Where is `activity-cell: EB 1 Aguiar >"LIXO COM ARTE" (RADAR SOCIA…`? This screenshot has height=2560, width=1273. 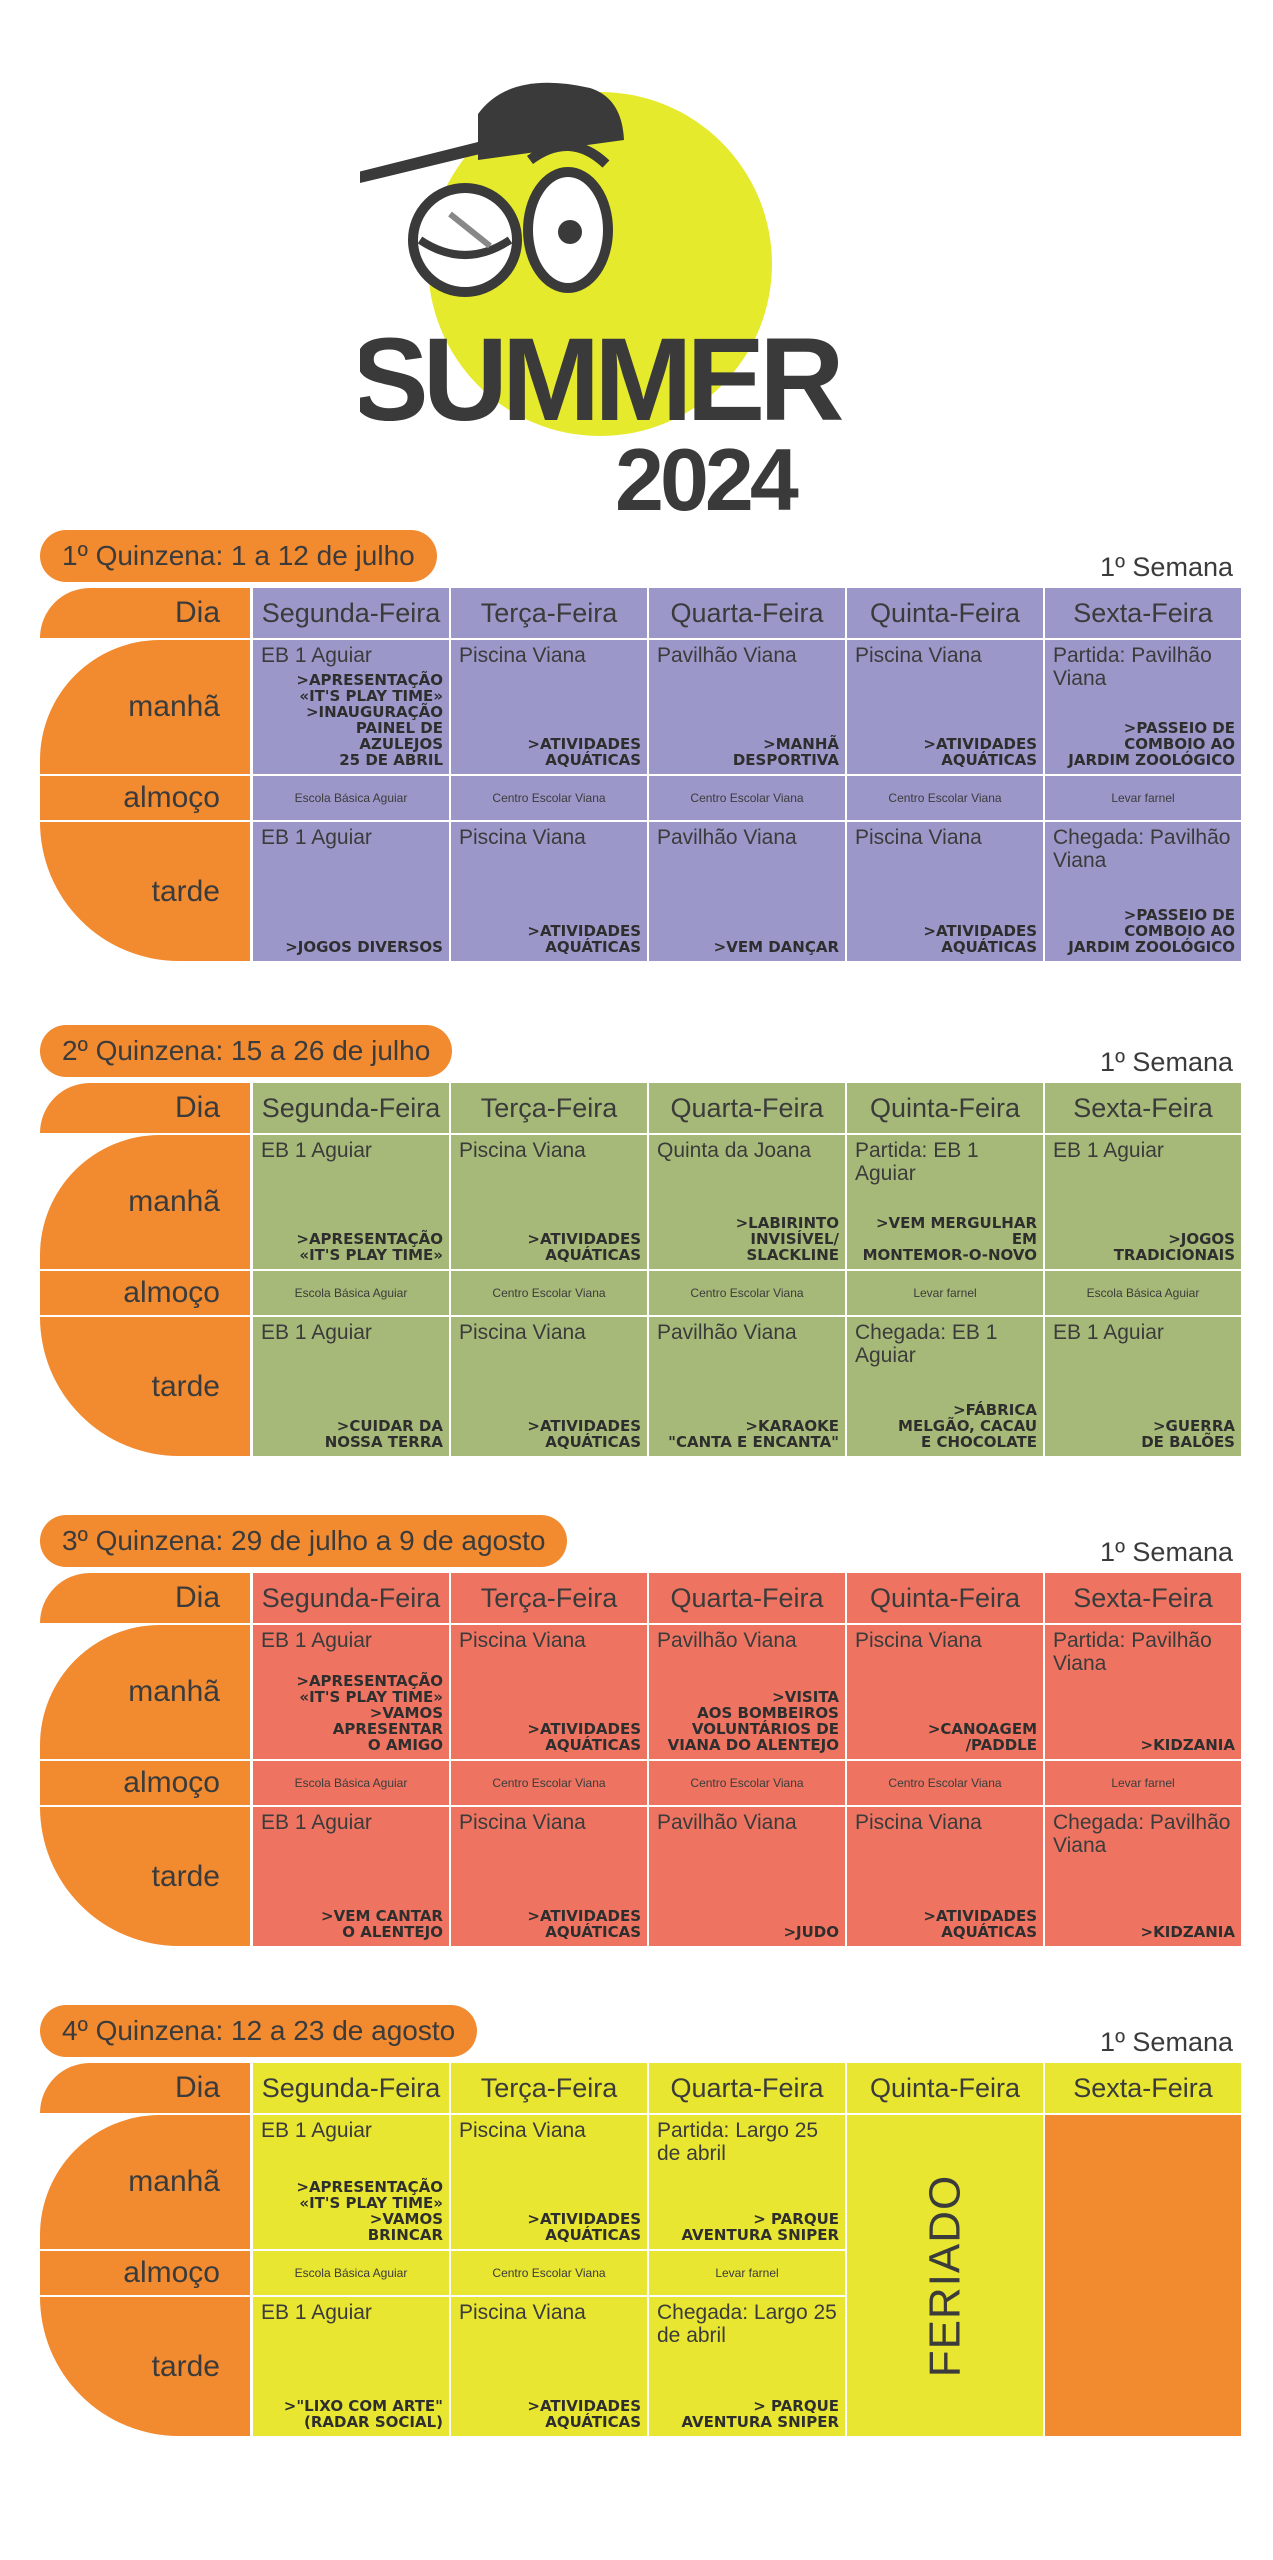
activity-cell: EB 1 Aguiar >"LIXO COM ARTE" (RADAR SOCIA… is located at coordinates (351, 2366).